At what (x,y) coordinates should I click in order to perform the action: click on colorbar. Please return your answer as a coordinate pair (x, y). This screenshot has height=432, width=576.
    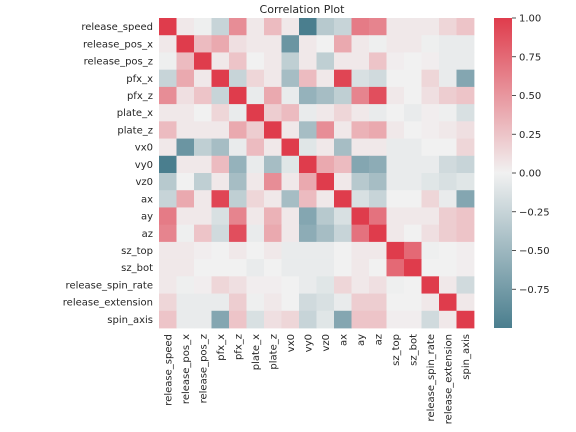
    Looking at the image, I should click on (503, 173).